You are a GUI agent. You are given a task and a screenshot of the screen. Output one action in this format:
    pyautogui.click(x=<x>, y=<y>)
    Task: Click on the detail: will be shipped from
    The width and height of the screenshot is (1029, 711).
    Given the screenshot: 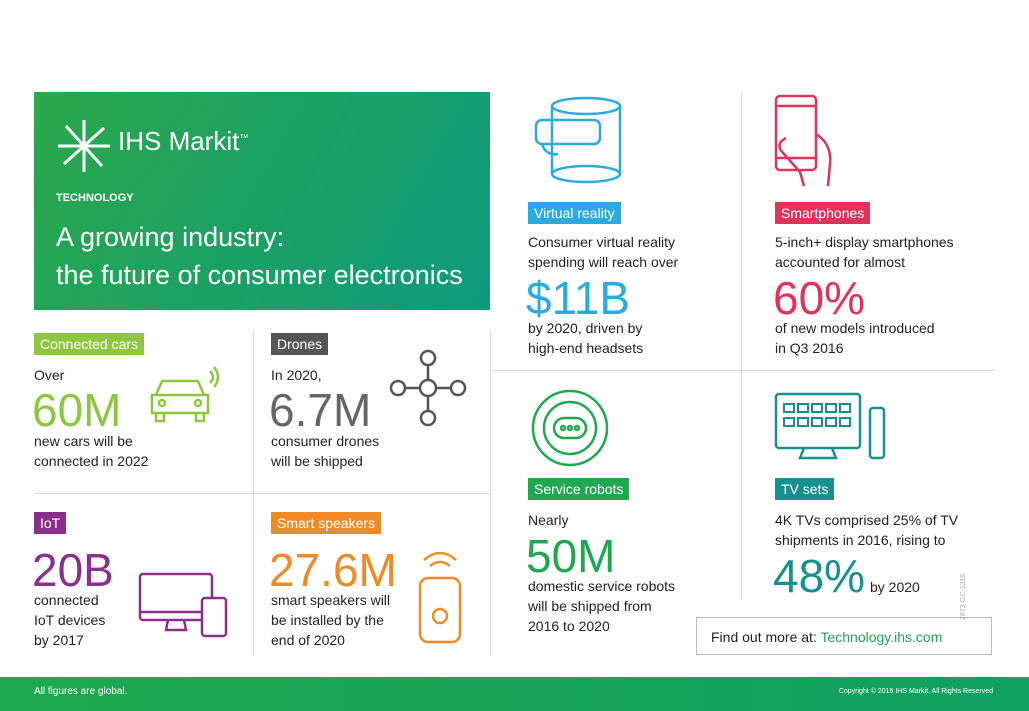 What is the action you would take?
    pyautogui.click(x=590, y=606)
    